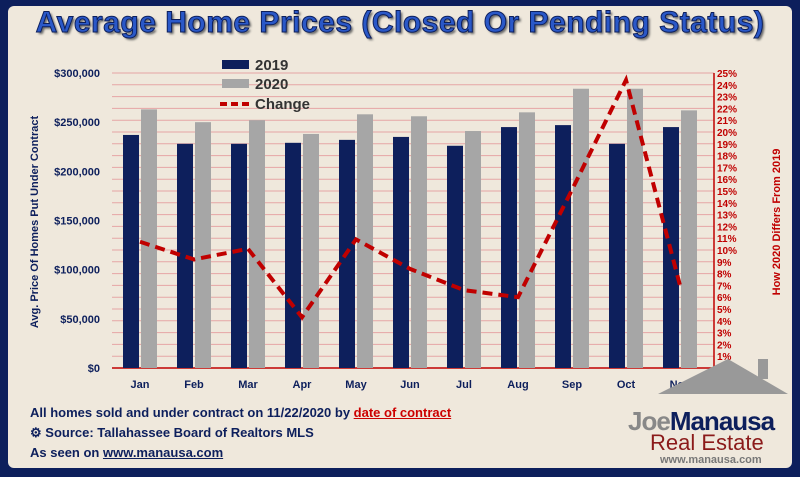  Describe the element at coordinates (36, 432) in the screenshot. I see `source-icon: ⚙` at that location.